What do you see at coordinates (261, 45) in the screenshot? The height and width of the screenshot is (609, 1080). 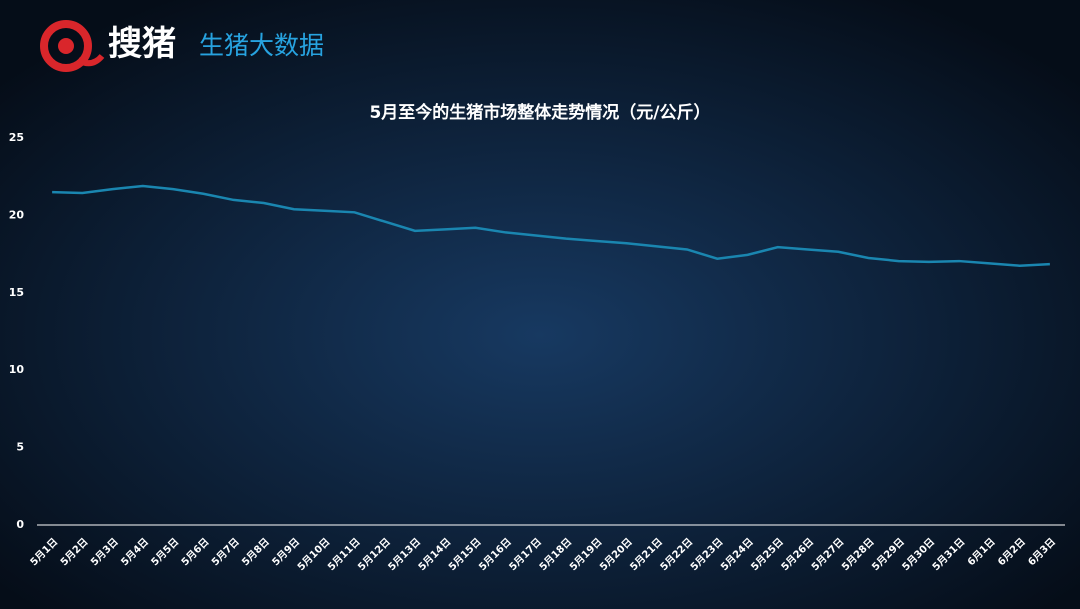 I see `subtitle: 生猪大数据` at bounding box center [261, 45].